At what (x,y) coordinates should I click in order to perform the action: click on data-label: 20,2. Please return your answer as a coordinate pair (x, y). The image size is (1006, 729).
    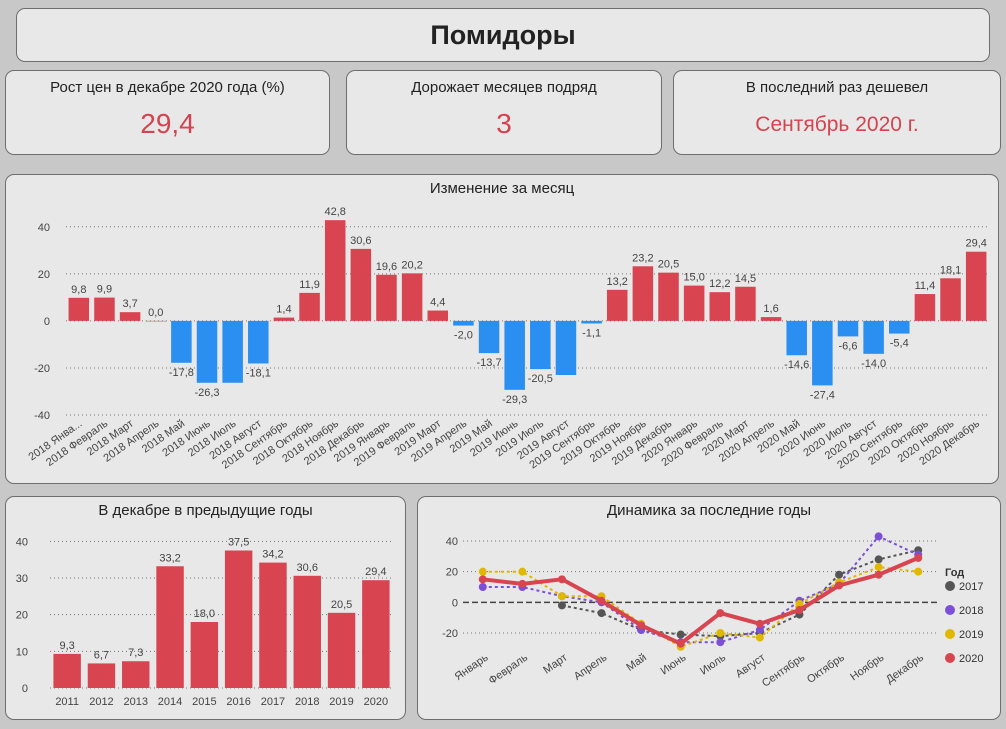
    Looking at the image, I should click on (411, 265).